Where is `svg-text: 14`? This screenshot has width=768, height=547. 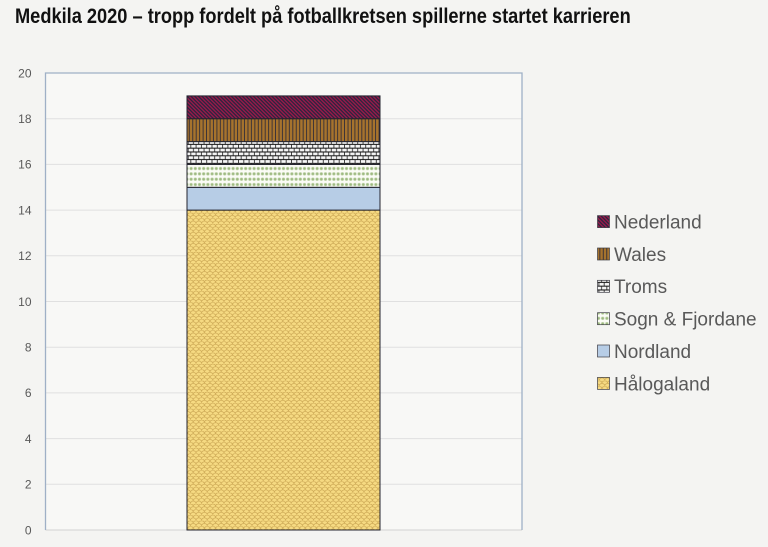 svg-text: 14 is located at coordinates (25, 210).